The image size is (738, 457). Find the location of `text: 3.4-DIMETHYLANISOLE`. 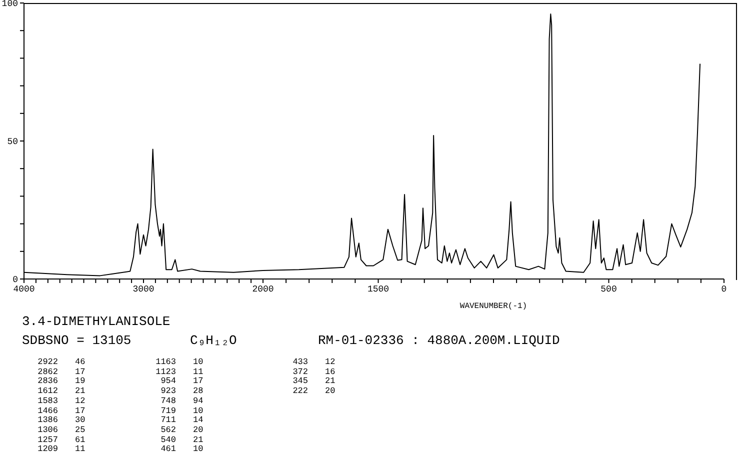

text: 3.4-DIMETHYLANISOLE is located at coordinates (96, 321).